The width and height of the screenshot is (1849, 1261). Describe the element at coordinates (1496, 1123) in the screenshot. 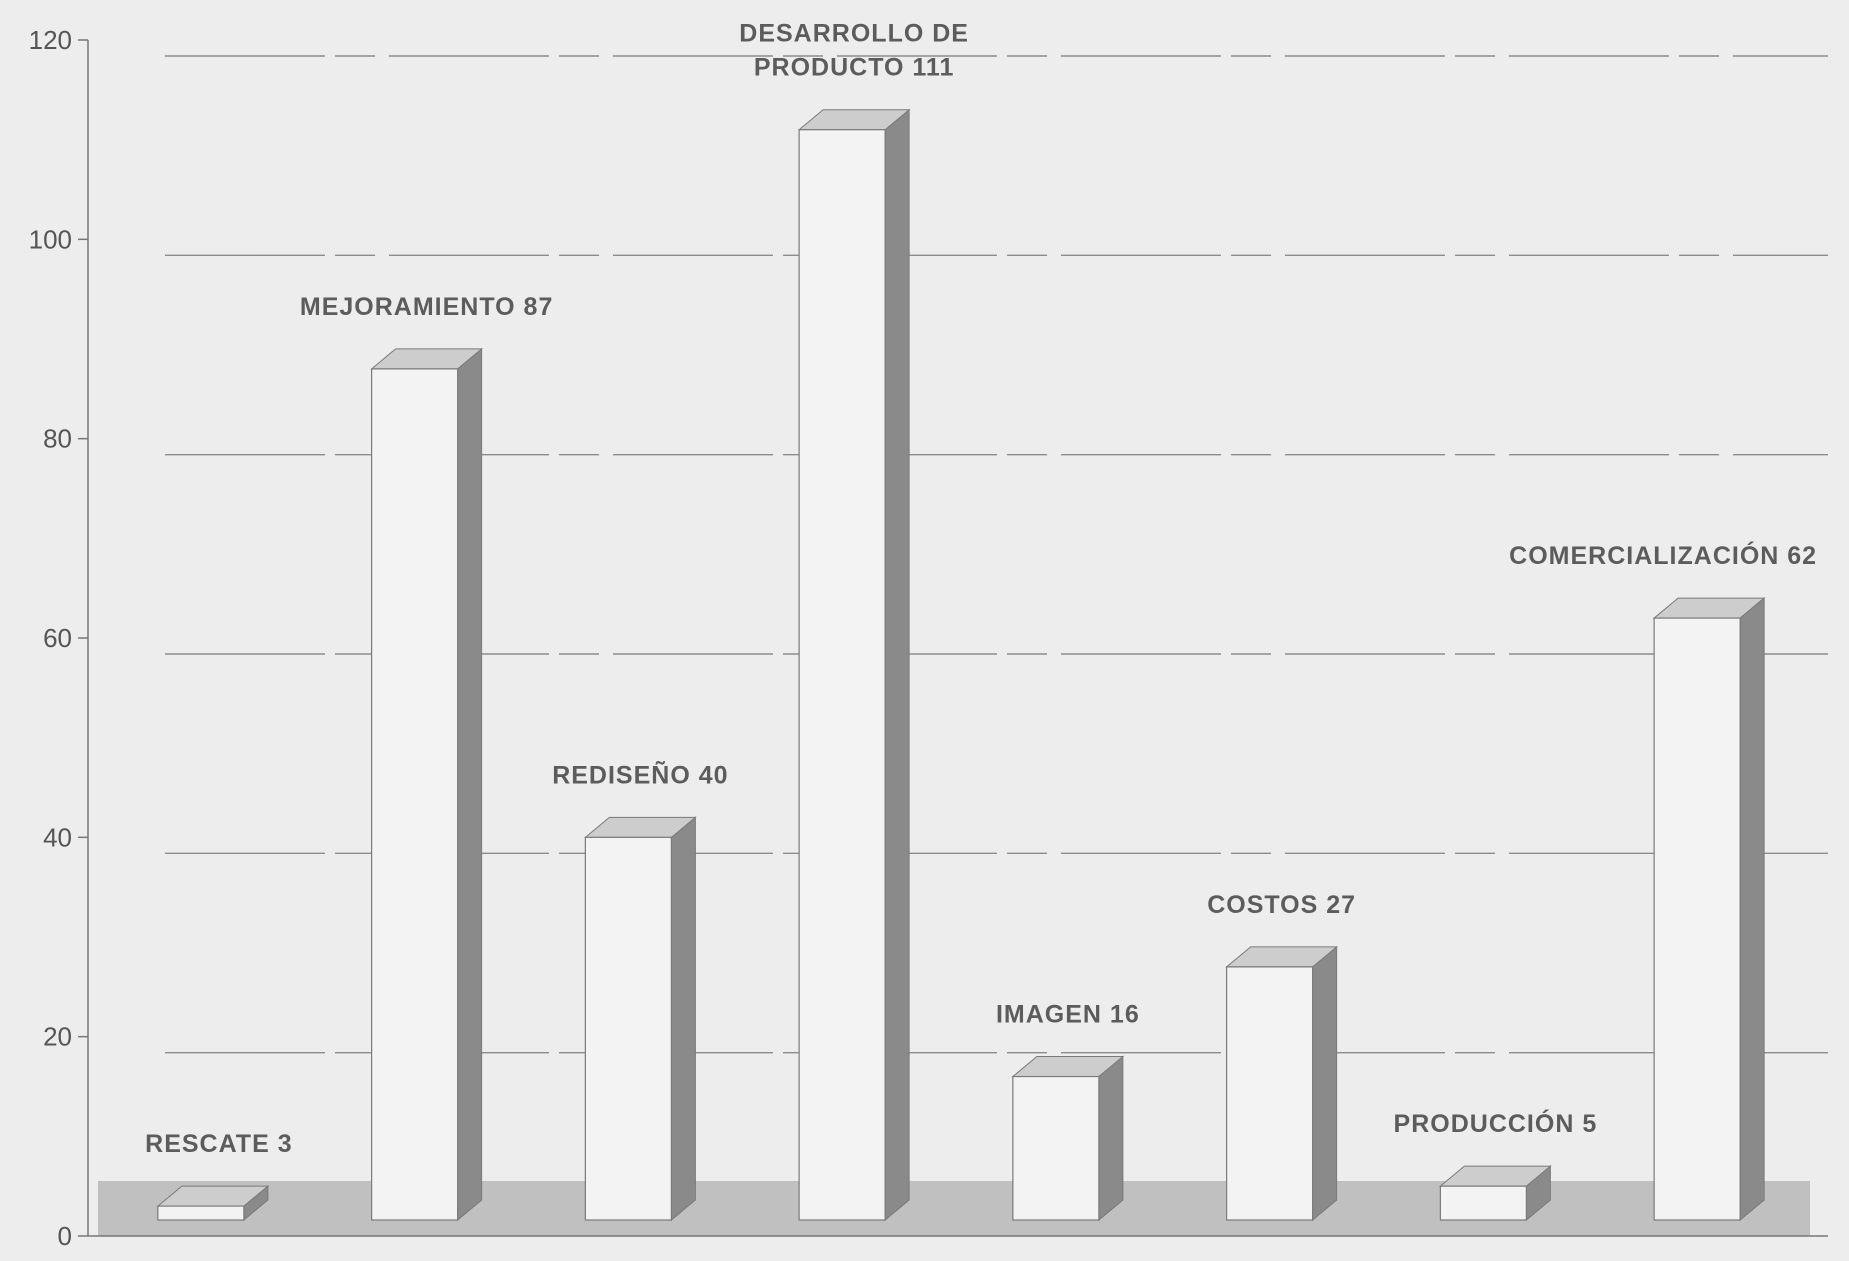

I see `data-label: PRODUCCIÓN 5` at that location.